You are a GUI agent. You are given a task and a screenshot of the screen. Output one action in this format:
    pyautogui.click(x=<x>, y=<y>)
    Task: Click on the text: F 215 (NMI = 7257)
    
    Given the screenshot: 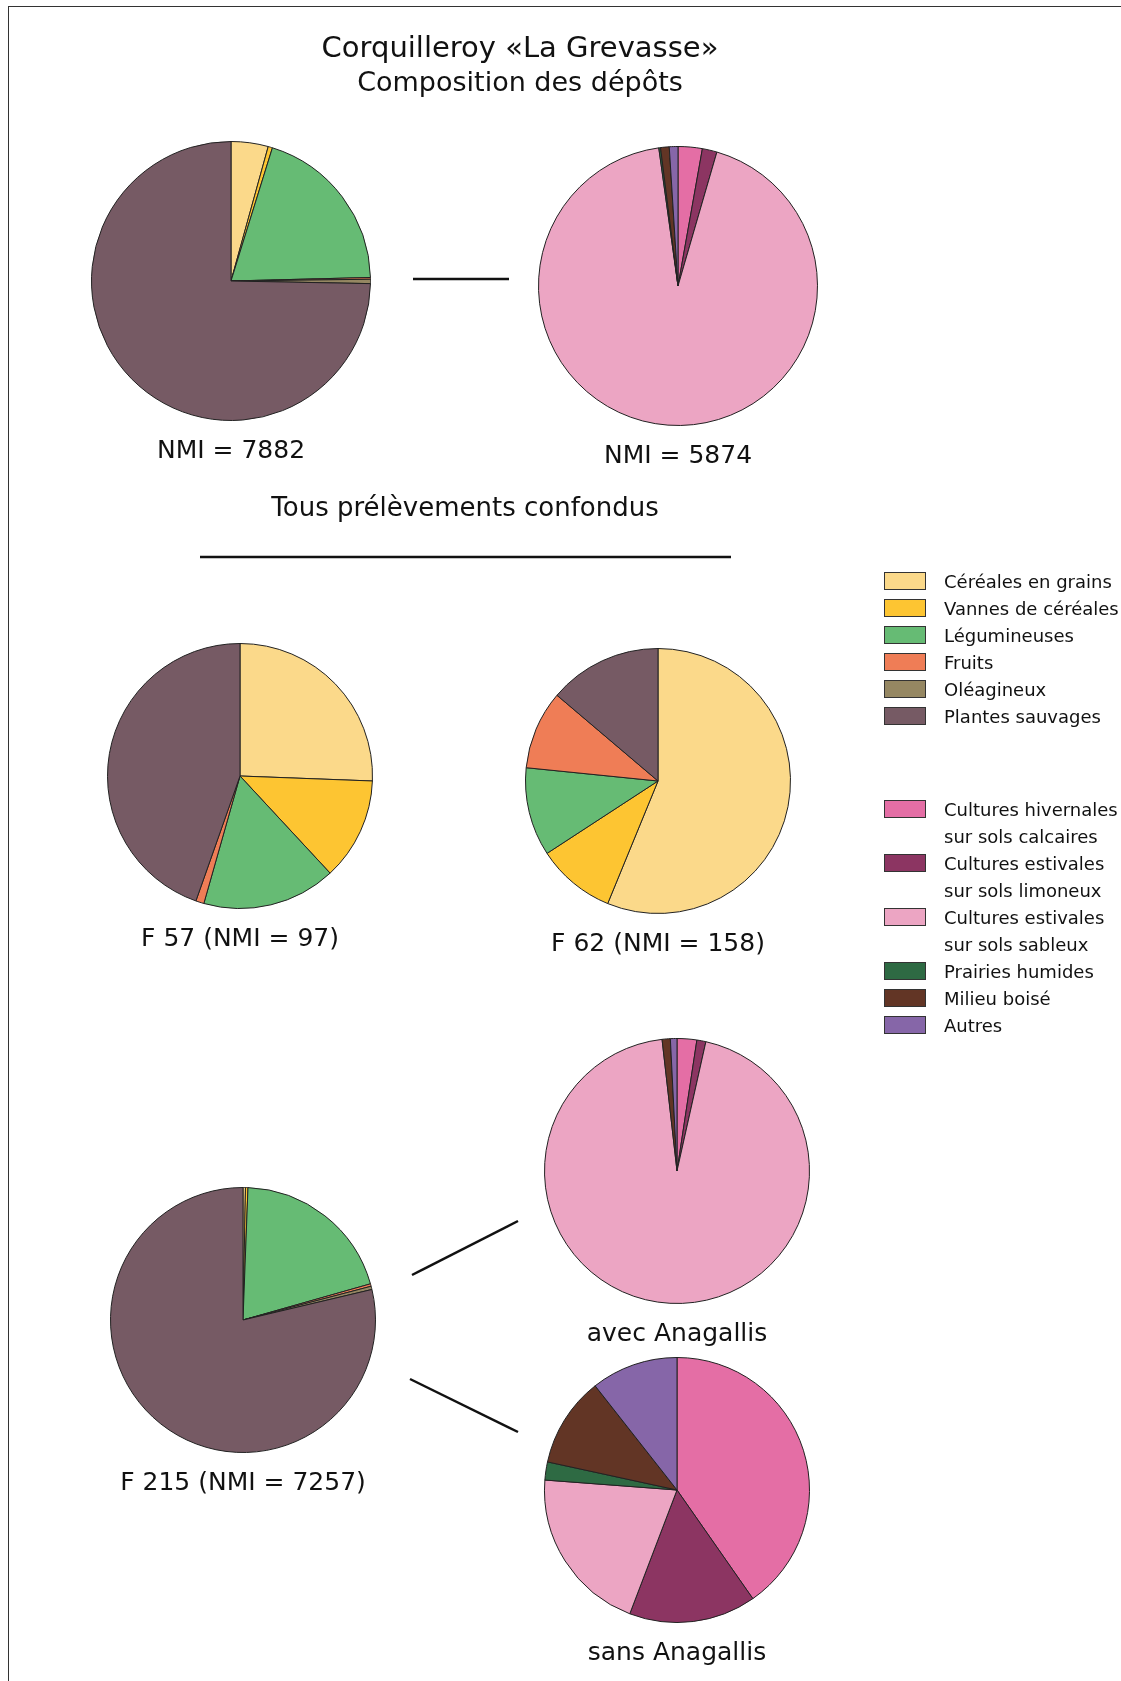 What is the action you would take?
    pyautogui.click(x=243, y=1481)
    